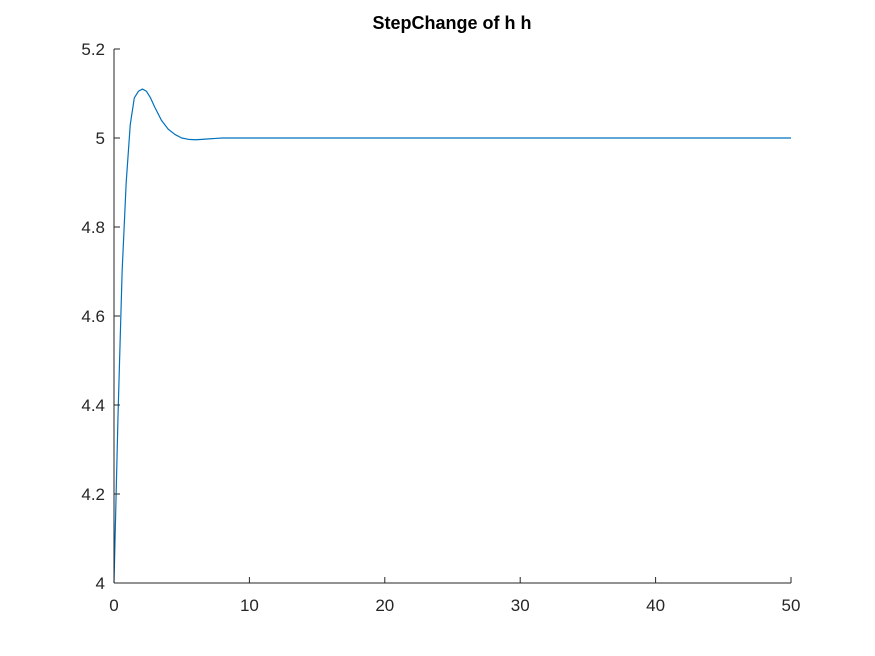 The height and width of the screenshot is (656, 875). I want to click on x-tick-label: 40, so click(655, 605).